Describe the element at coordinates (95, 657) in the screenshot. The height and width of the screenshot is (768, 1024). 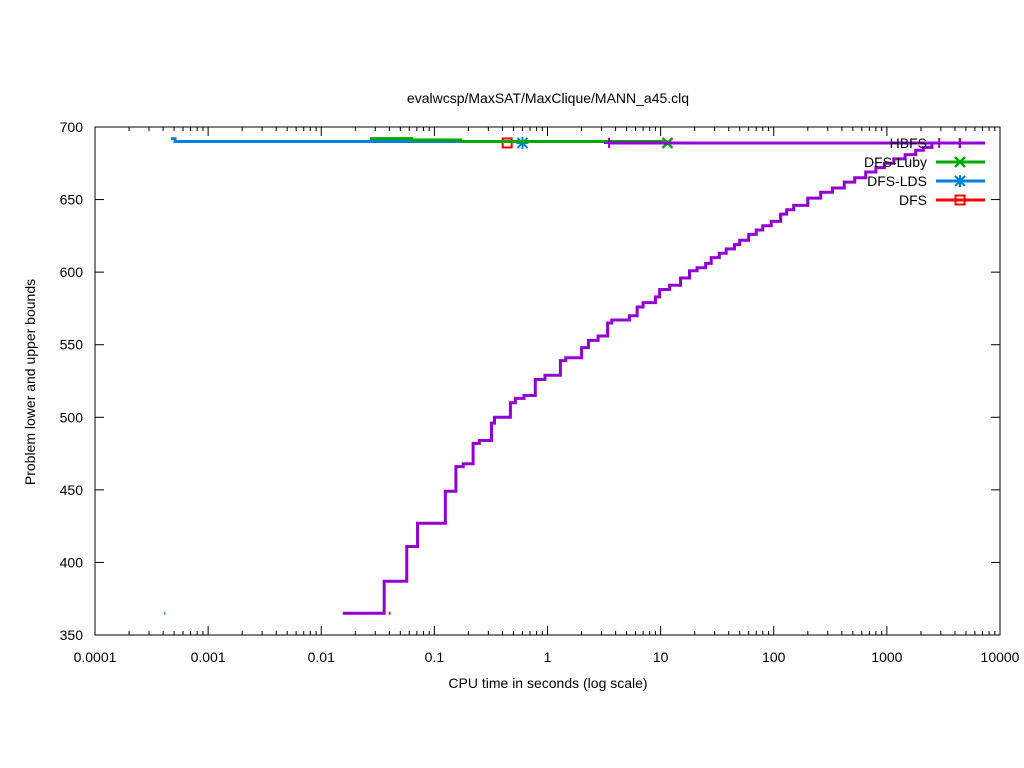
I see `x-tick-label: 0.0001` at that location.